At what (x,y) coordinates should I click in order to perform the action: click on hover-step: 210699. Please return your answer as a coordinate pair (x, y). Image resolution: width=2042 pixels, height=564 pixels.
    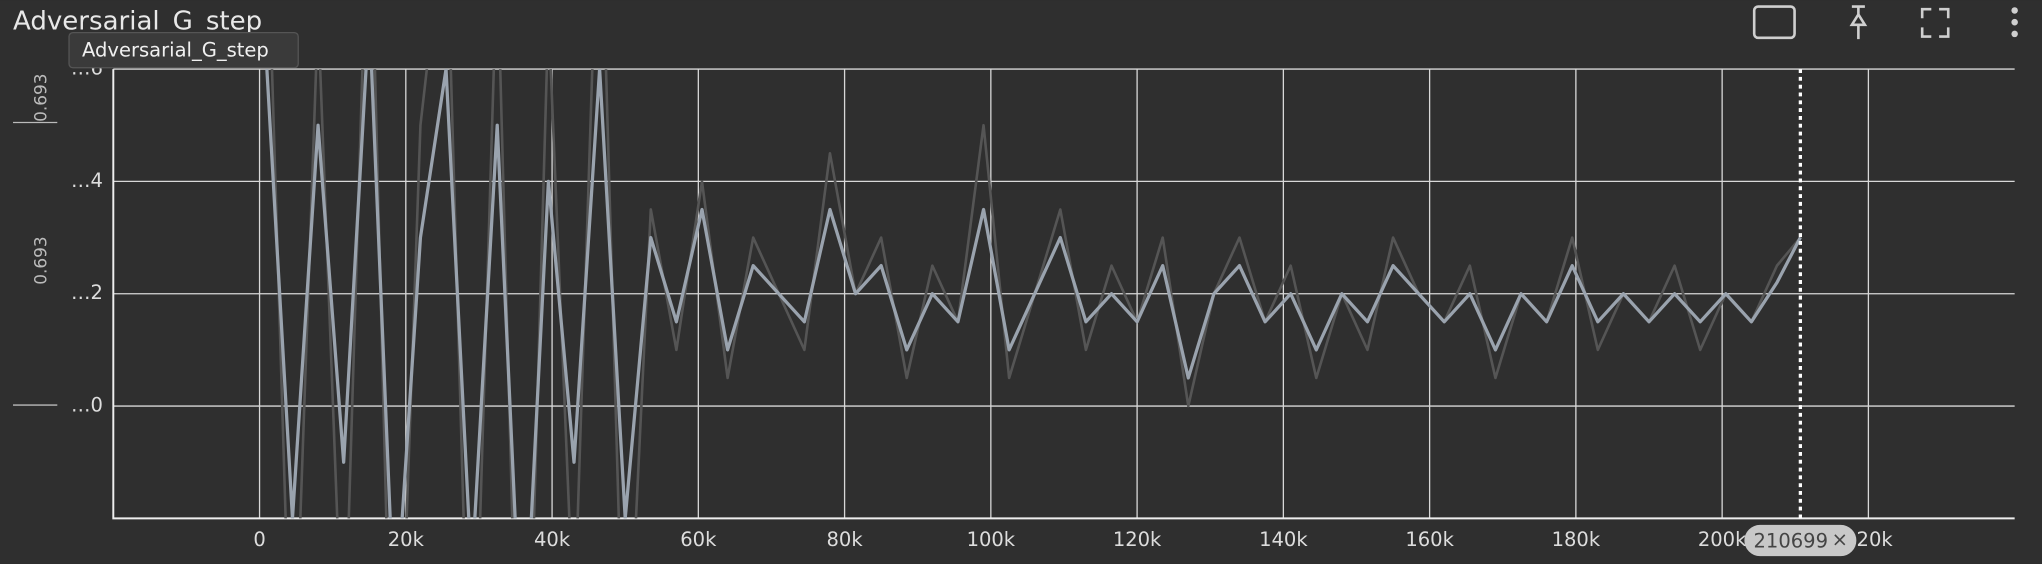
    Looking at the image, I should click on (1790, 540).